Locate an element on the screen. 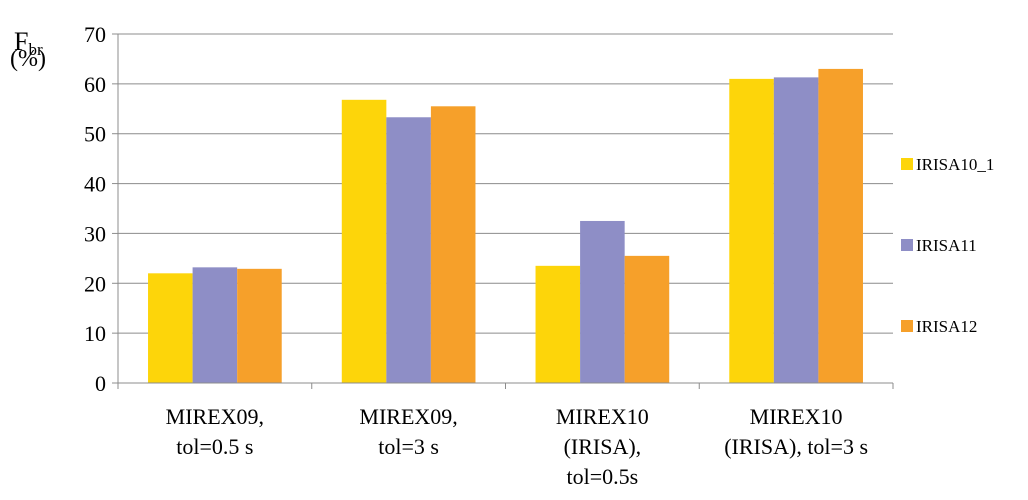  y-tick-label: 40 is located at coordinates (95, 184).